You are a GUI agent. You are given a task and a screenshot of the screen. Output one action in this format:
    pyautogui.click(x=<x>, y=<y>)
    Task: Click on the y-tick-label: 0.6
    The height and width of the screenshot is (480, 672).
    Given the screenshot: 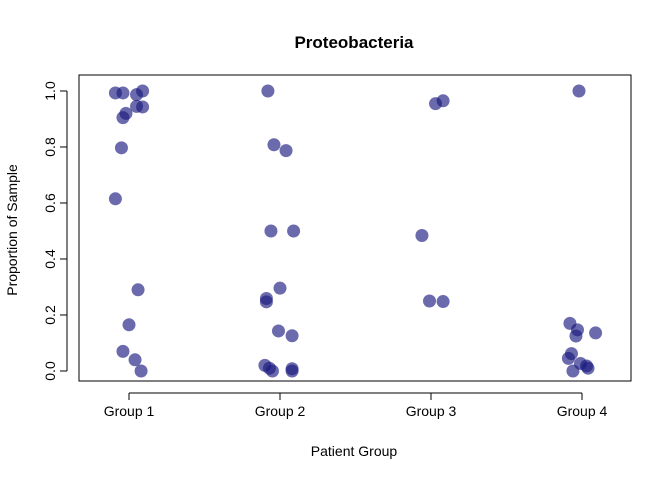 What is the action you would take?
    pyautogui.click(x=50, y=203)
    